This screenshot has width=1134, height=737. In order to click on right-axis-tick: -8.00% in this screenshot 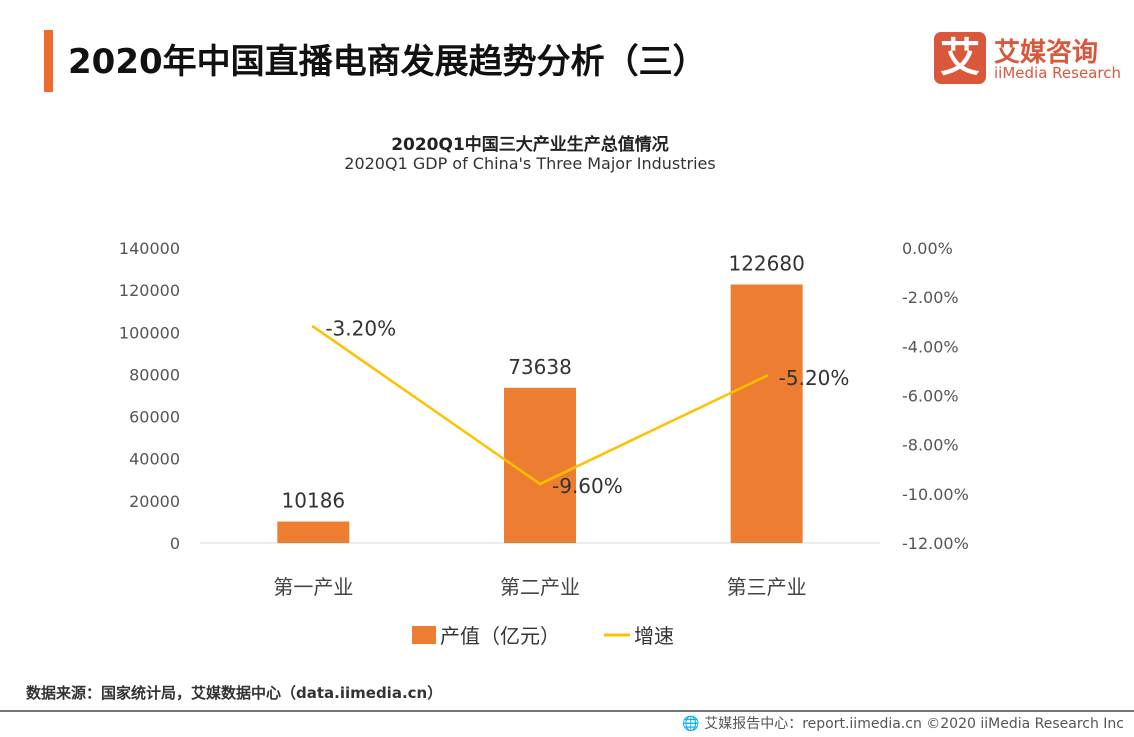, I will do `click(930, 445)`.